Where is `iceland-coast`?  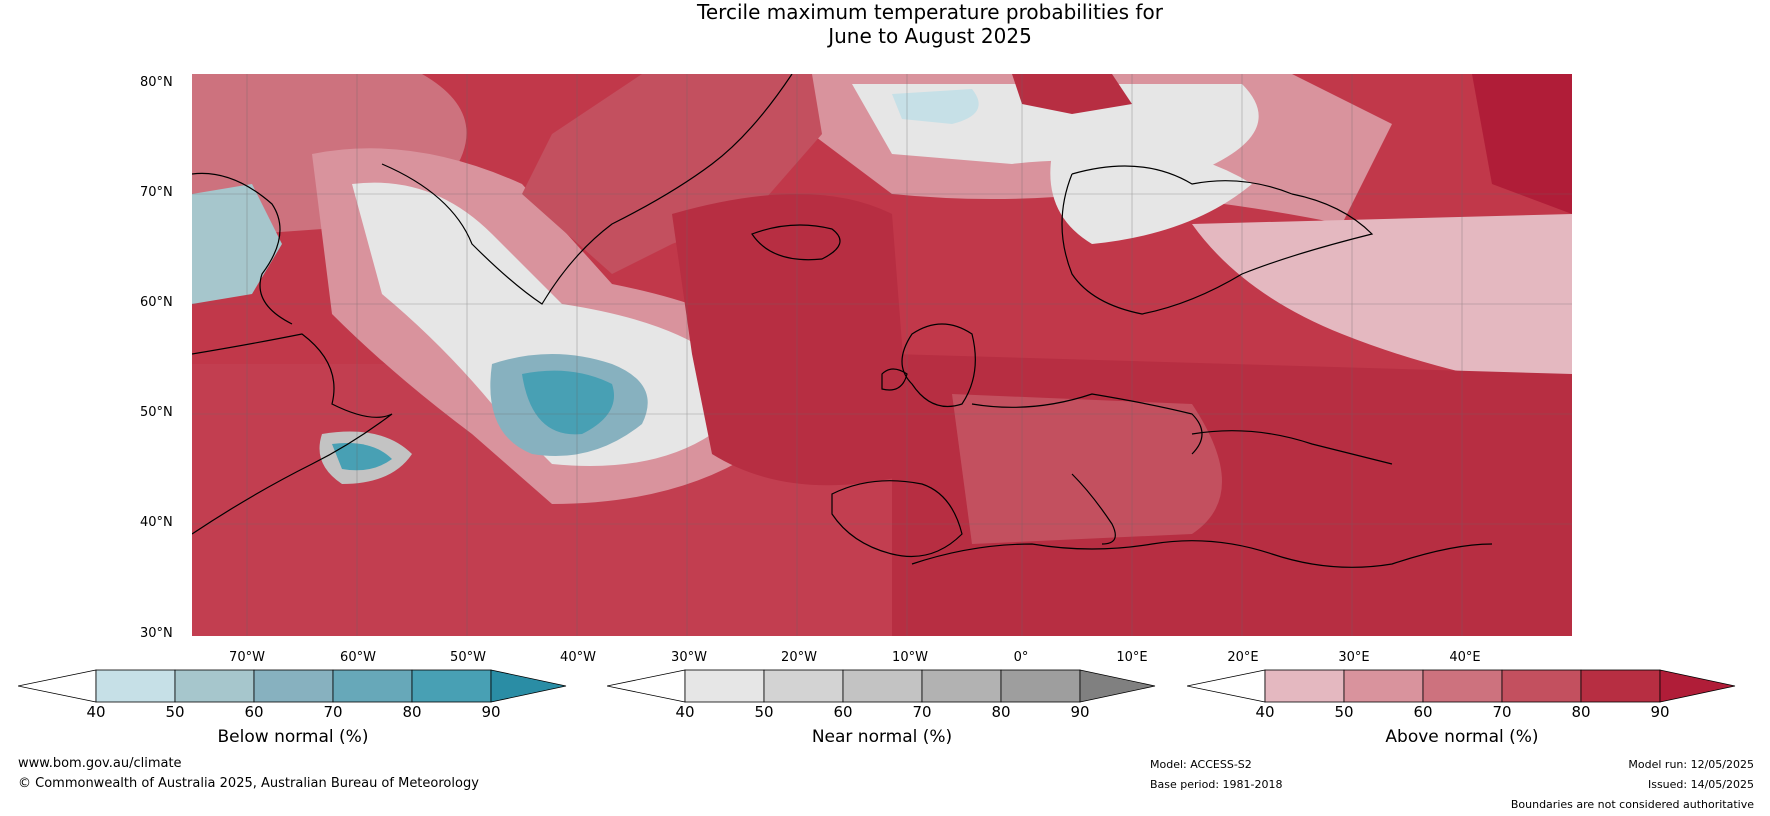 iceland-coast is located at coordinates (796, 242).